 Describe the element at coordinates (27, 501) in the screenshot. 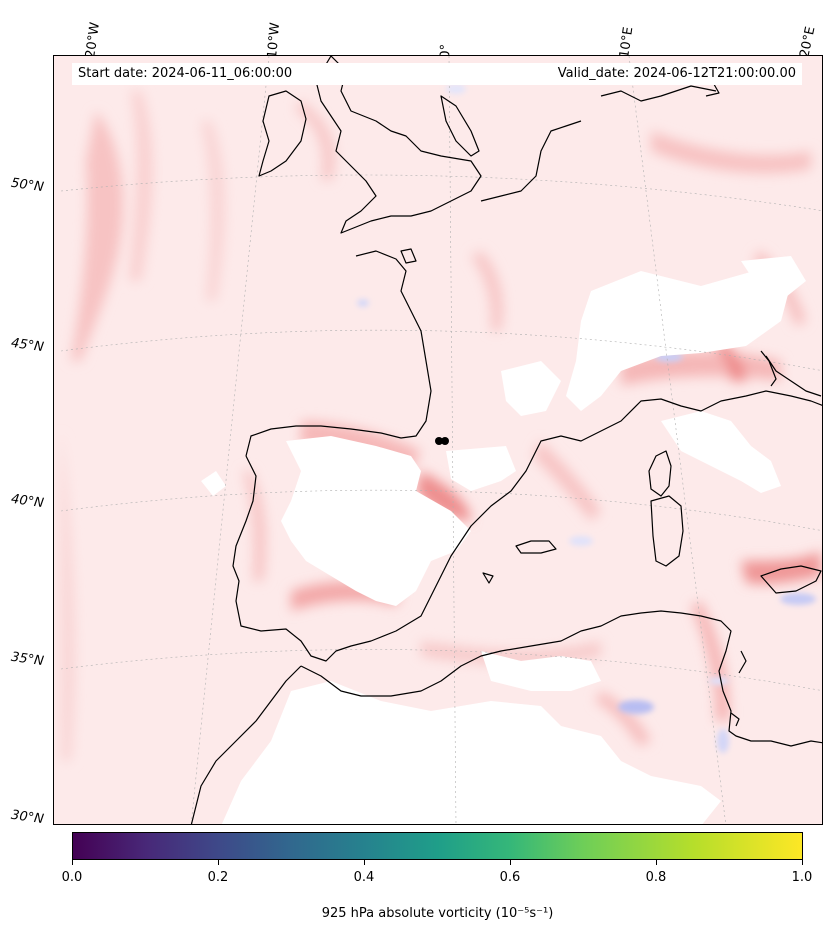

I see `latitude-label-40n: 40°N` at that location.